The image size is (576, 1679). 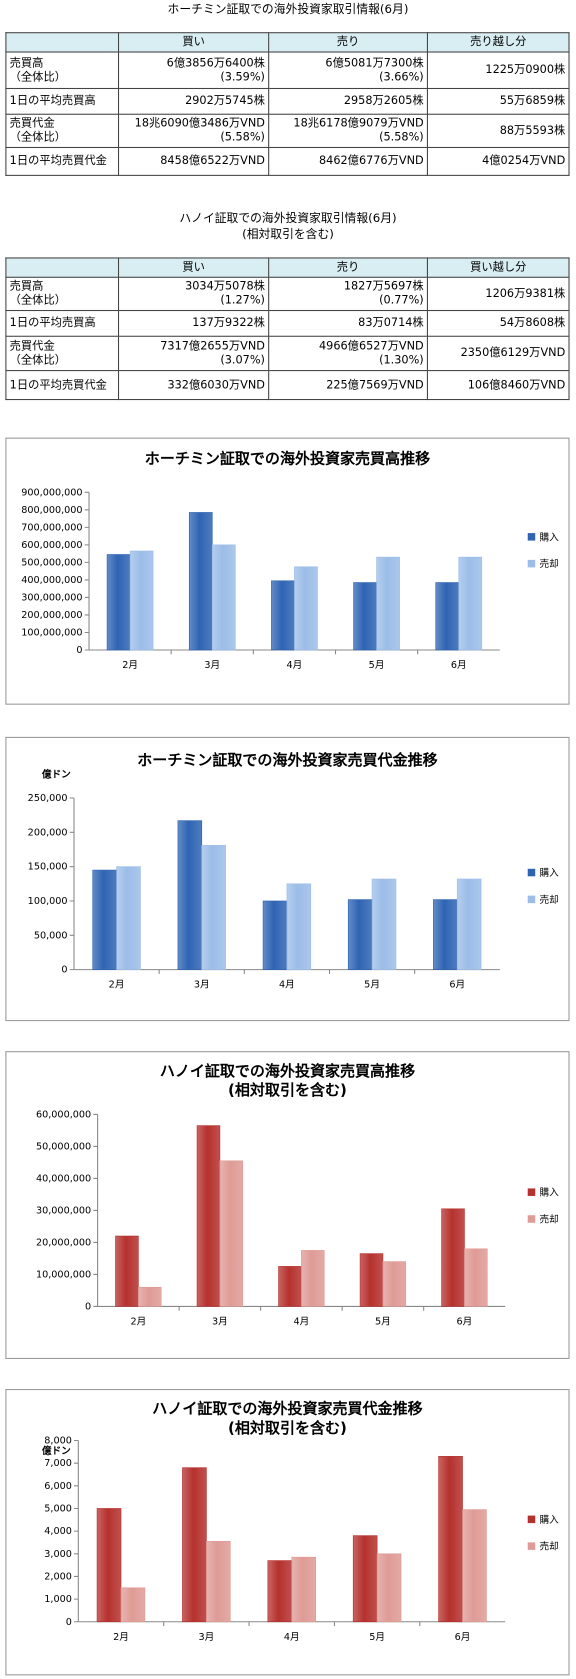 What do you see at coordinates (193, 385) in the screenshot?
I see `cell: 332億6030万VND` at bounding box center [193, 385].